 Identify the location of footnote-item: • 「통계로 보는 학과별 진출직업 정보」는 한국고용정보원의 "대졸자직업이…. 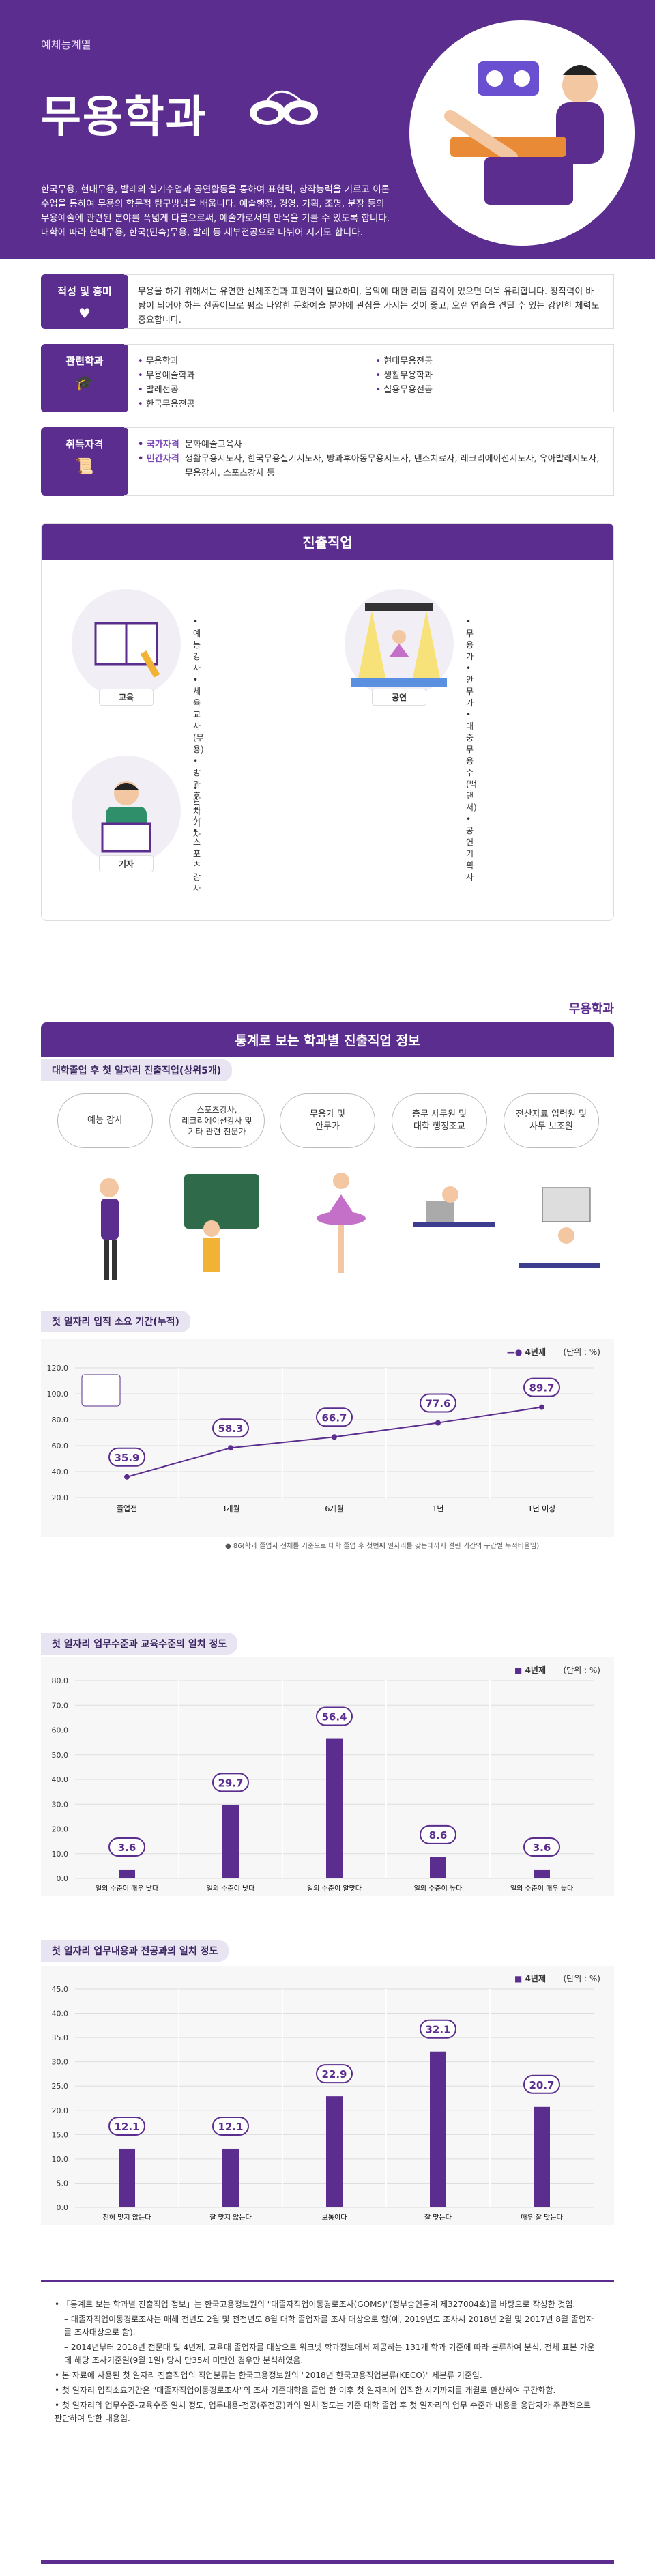
(315, 2304).